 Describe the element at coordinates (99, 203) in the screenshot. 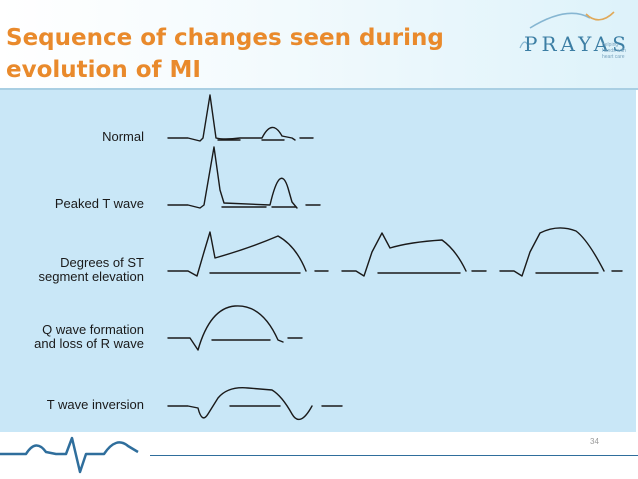

I see `label-peaked-t-wave: Peaked T wave` at that location.